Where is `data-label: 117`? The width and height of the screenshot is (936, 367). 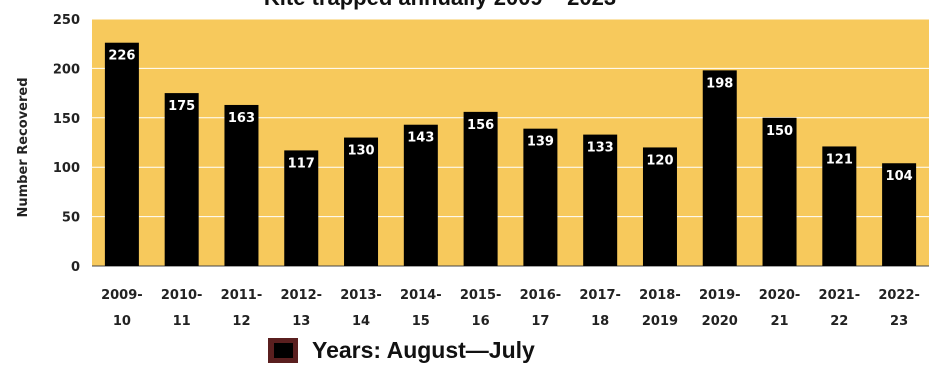
data-label: 117 is located at coordinates (301, 163).